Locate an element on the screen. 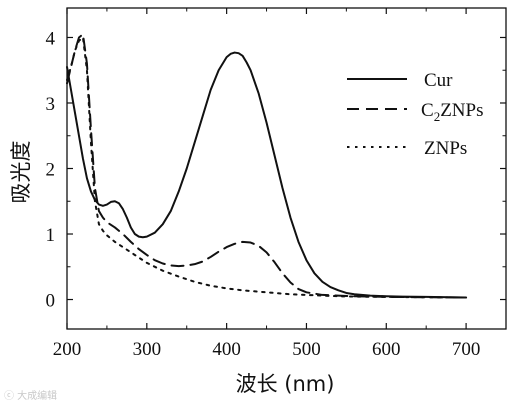 This screenshot has height=403, width=520. y-tick-label-3: 3 is located at coordinates (51, 104).